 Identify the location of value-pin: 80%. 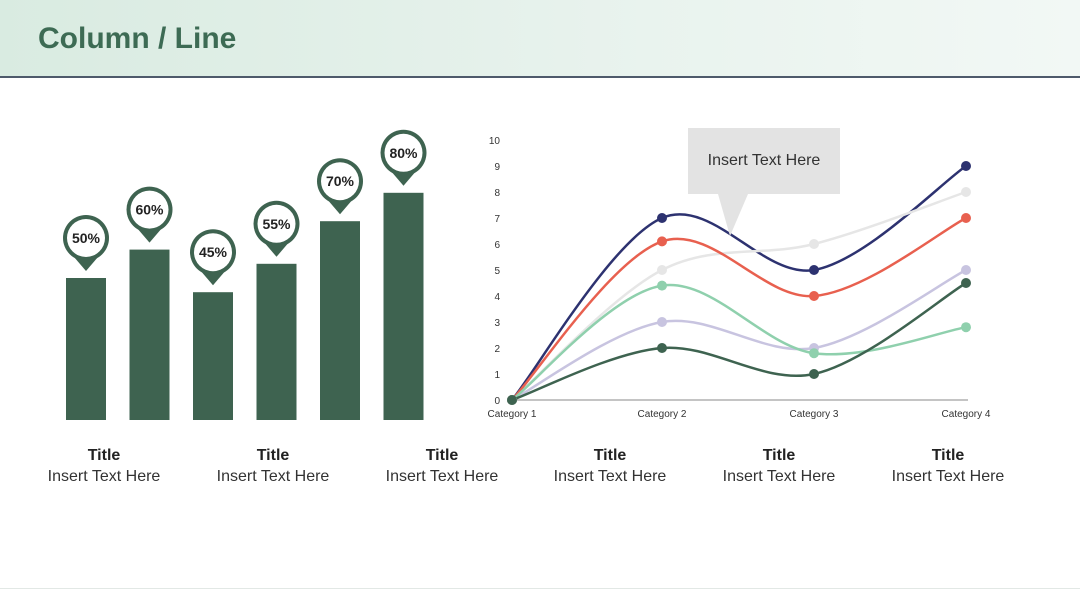
(403, 157).